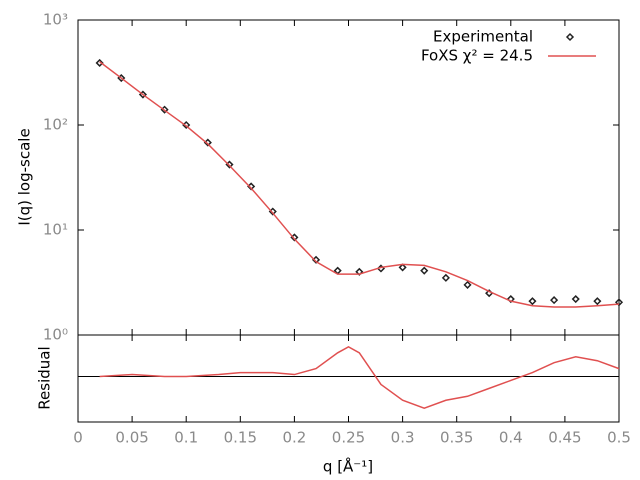 This screenshot has height=480, width=640. Describe the element at coordinates (483, 37) in the screenshot. I see `legend-label: Experimental` at that location.